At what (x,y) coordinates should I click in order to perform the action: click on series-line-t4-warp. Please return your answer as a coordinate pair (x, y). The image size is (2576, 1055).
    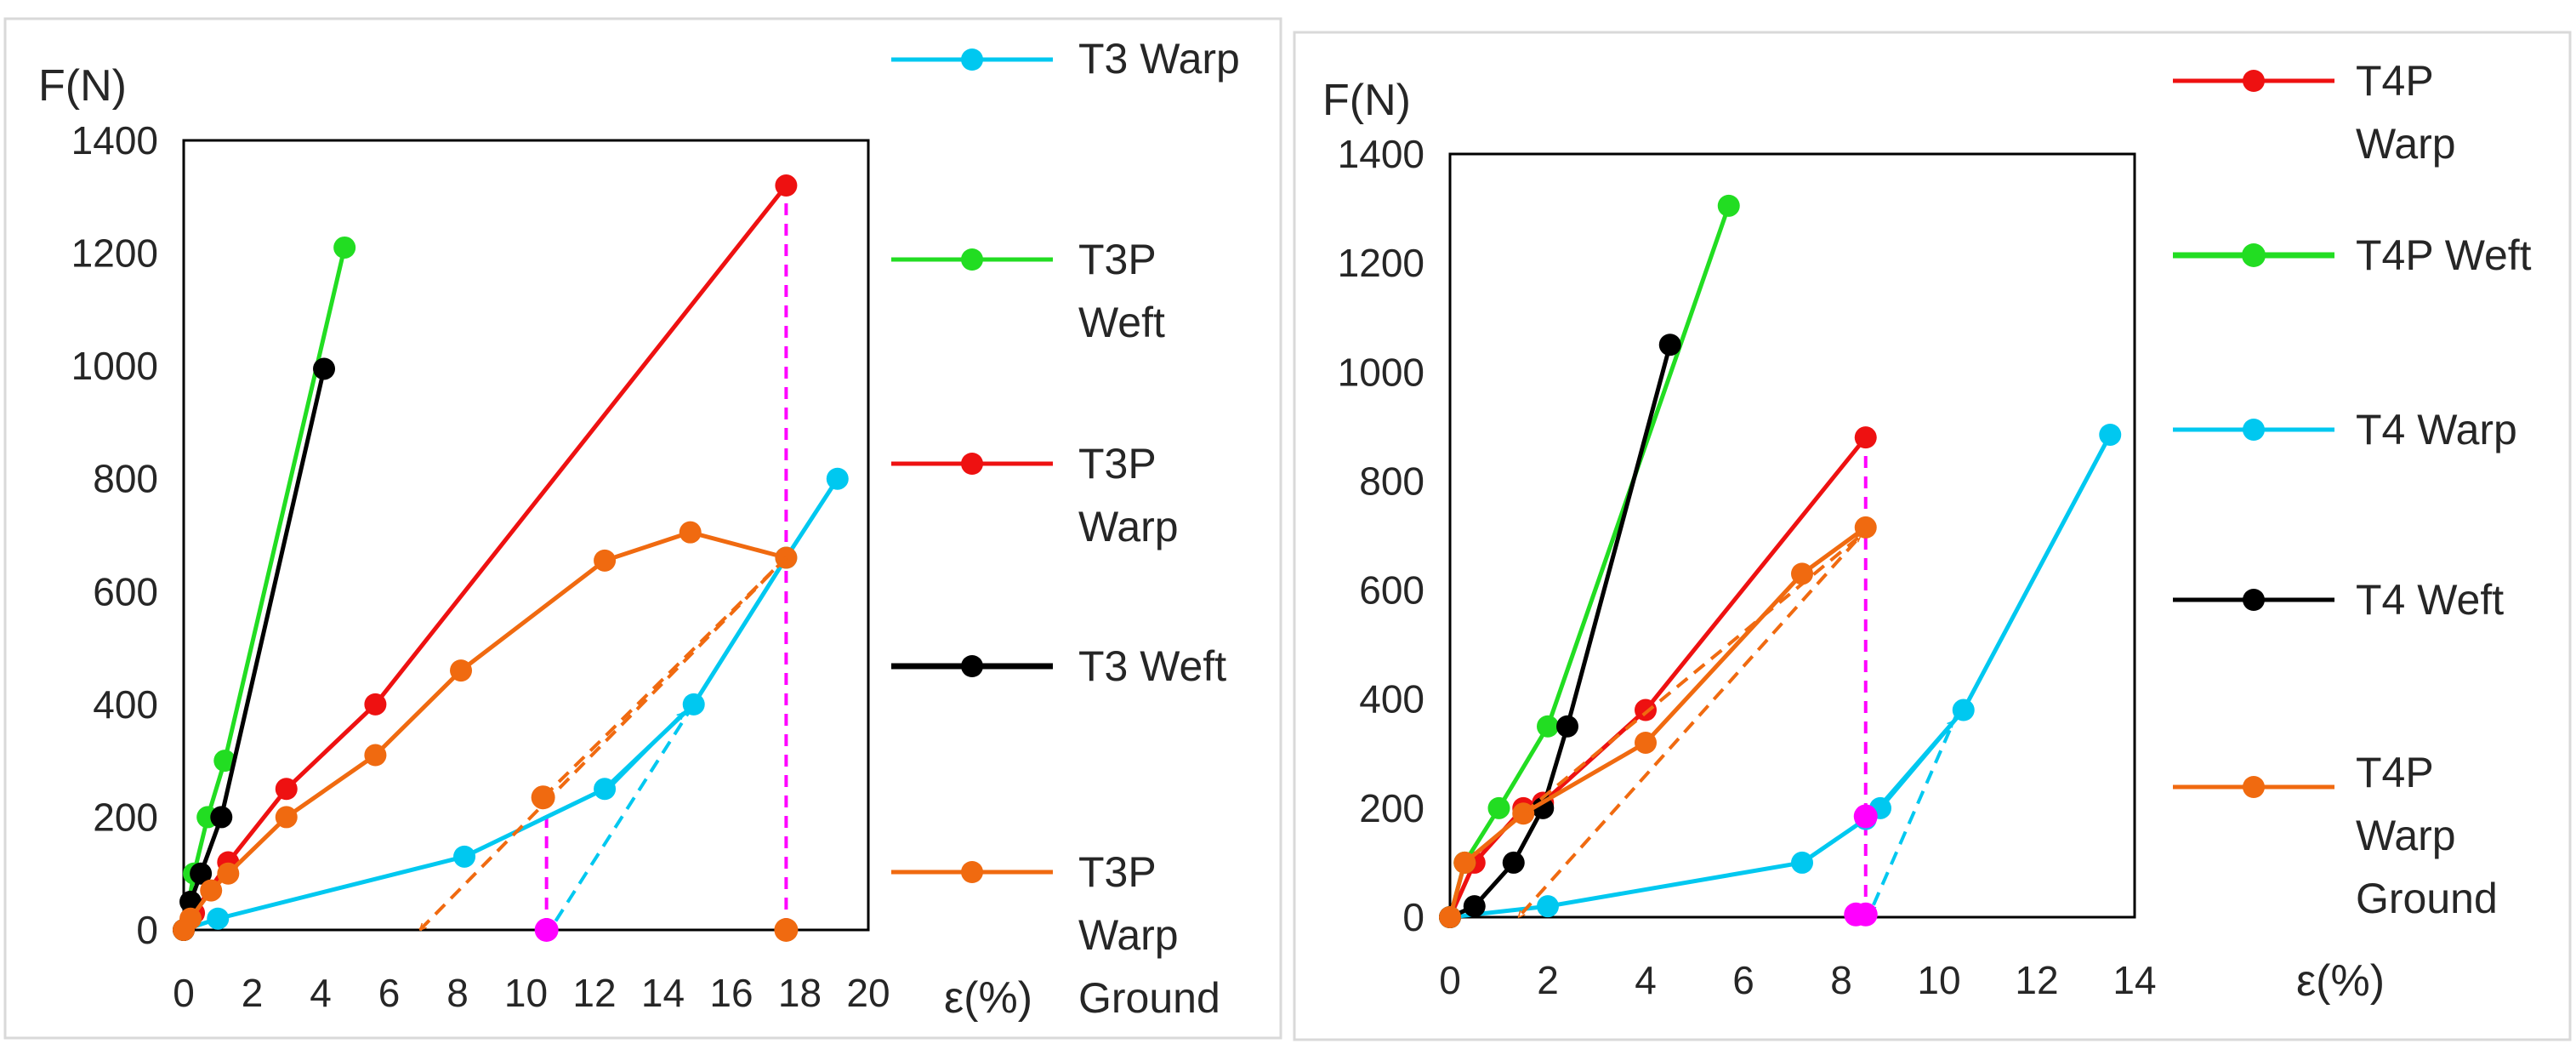
    Looking at the image, I should click on (1781, 676).